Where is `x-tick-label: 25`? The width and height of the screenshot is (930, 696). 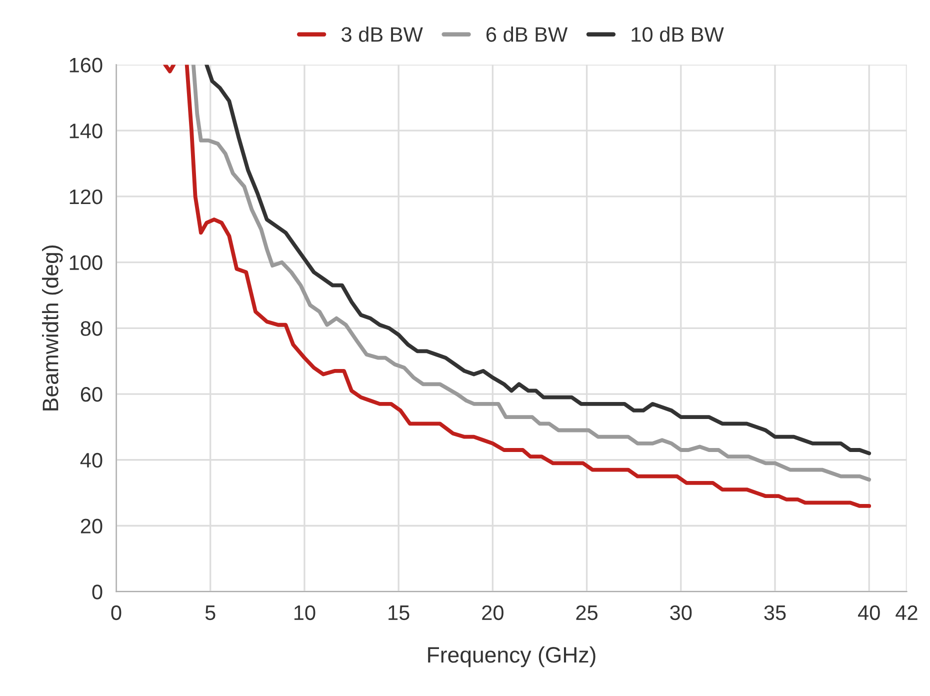 x-tick-label: 25 is located at coordinates (587, 612).